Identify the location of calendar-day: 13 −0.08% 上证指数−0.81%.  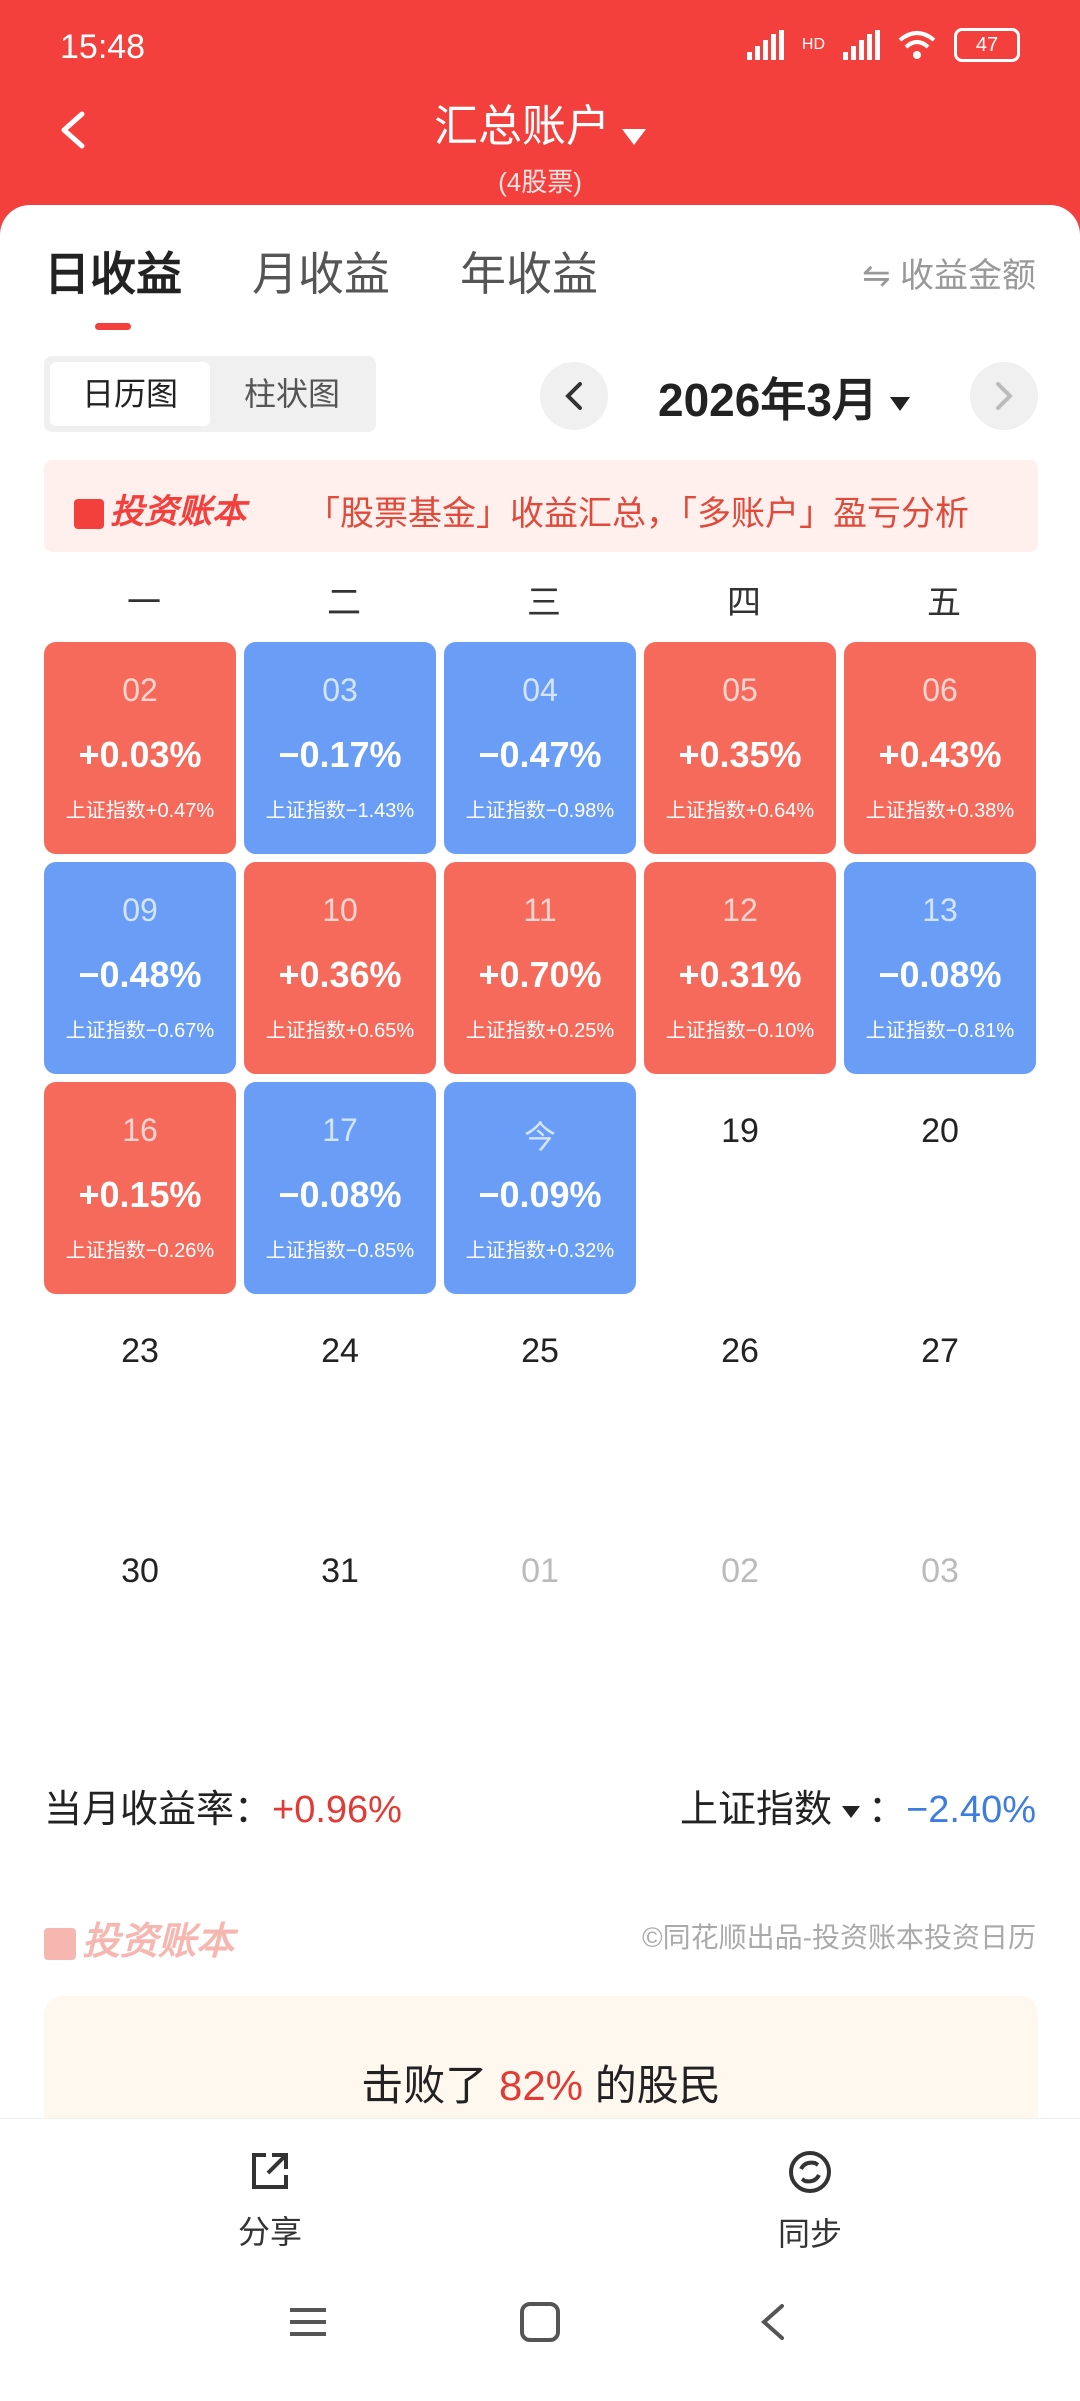
(940, 968).